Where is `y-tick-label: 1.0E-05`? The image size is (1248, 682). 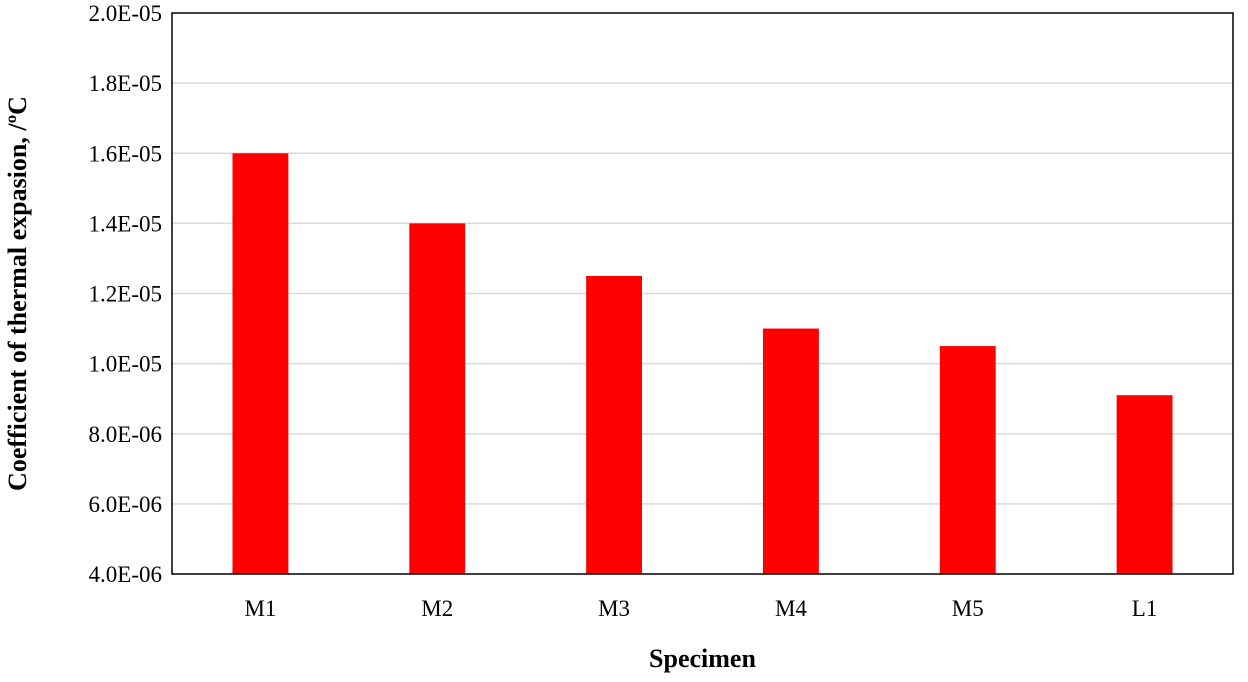
y-tick-label: 1.0E-05 is located at coordinates (125, 364).